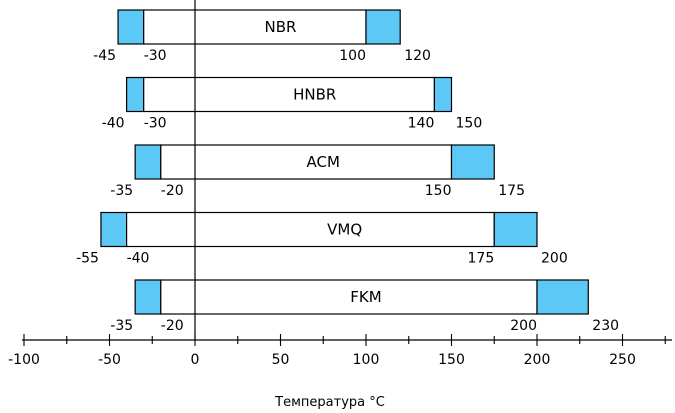 This screenshot has height=413, width=675. I want to click on bar-fkm-label-inner-max: 200, so click(523, 326).